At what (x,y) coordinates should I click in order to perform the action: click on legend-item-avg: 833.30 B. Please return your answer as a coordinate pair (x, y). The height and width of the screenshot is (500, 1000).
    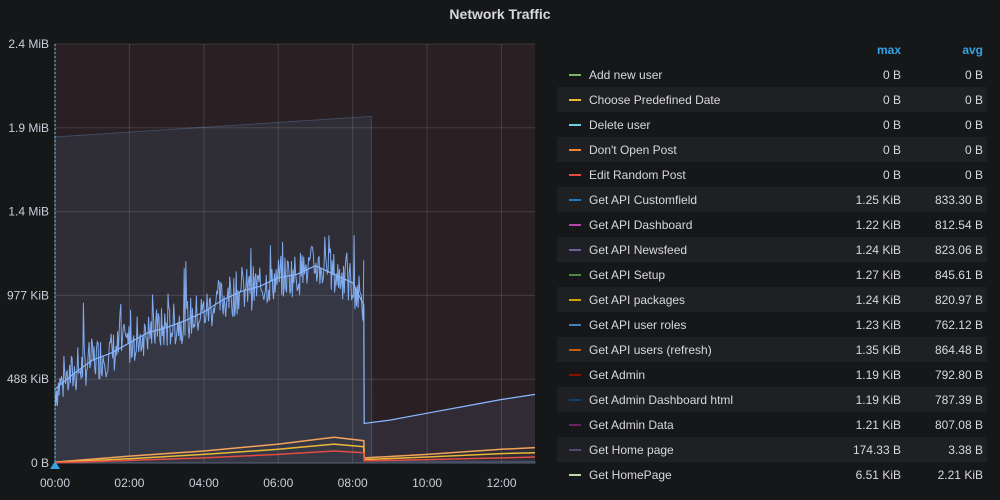
    Looking at the image, I should click on (958, 199).